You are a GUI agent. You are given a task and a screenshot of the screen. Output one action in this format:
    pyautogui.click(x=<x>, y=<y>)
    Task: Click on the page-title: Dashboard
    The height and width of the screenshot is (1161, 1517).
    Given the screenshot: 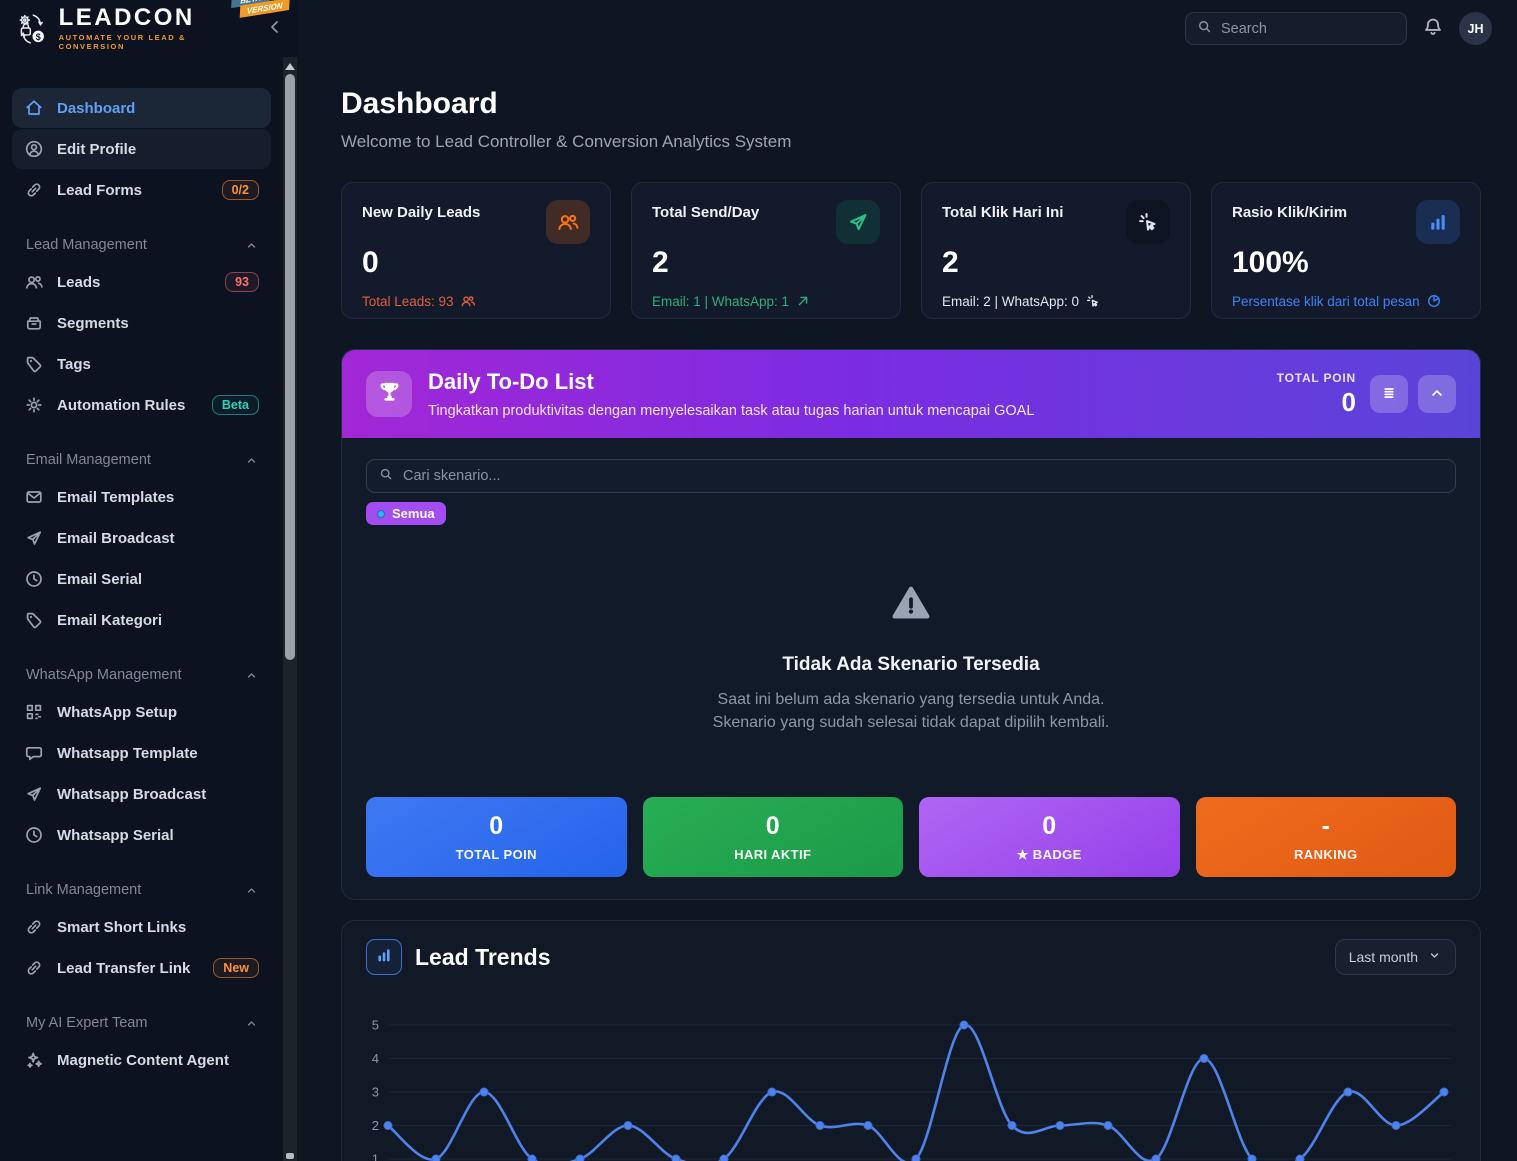 What is the action you would take?
    pyautogui.click(x=419, y=103)
    